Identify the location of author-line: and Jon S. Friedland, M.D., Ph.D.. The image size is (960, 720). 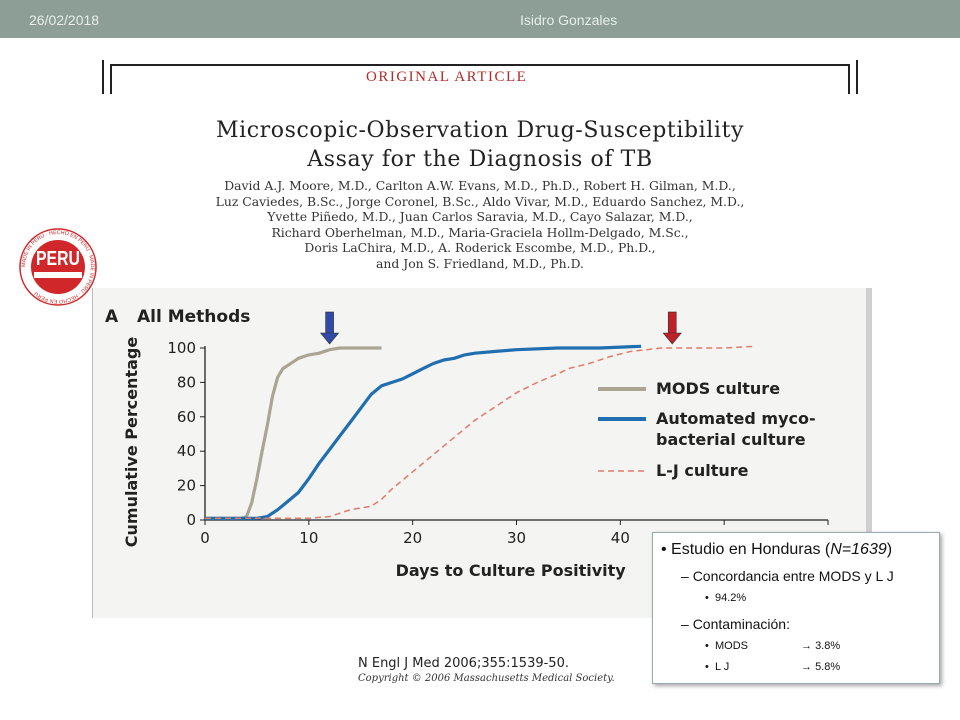
(479, 263).